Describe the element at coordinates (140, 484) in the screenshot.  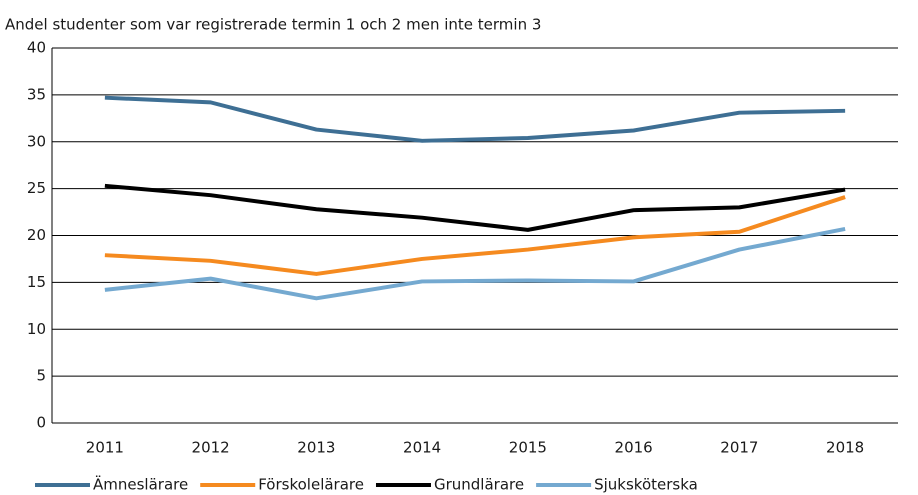
I see `legend-label: Ämneslärare` at that location.